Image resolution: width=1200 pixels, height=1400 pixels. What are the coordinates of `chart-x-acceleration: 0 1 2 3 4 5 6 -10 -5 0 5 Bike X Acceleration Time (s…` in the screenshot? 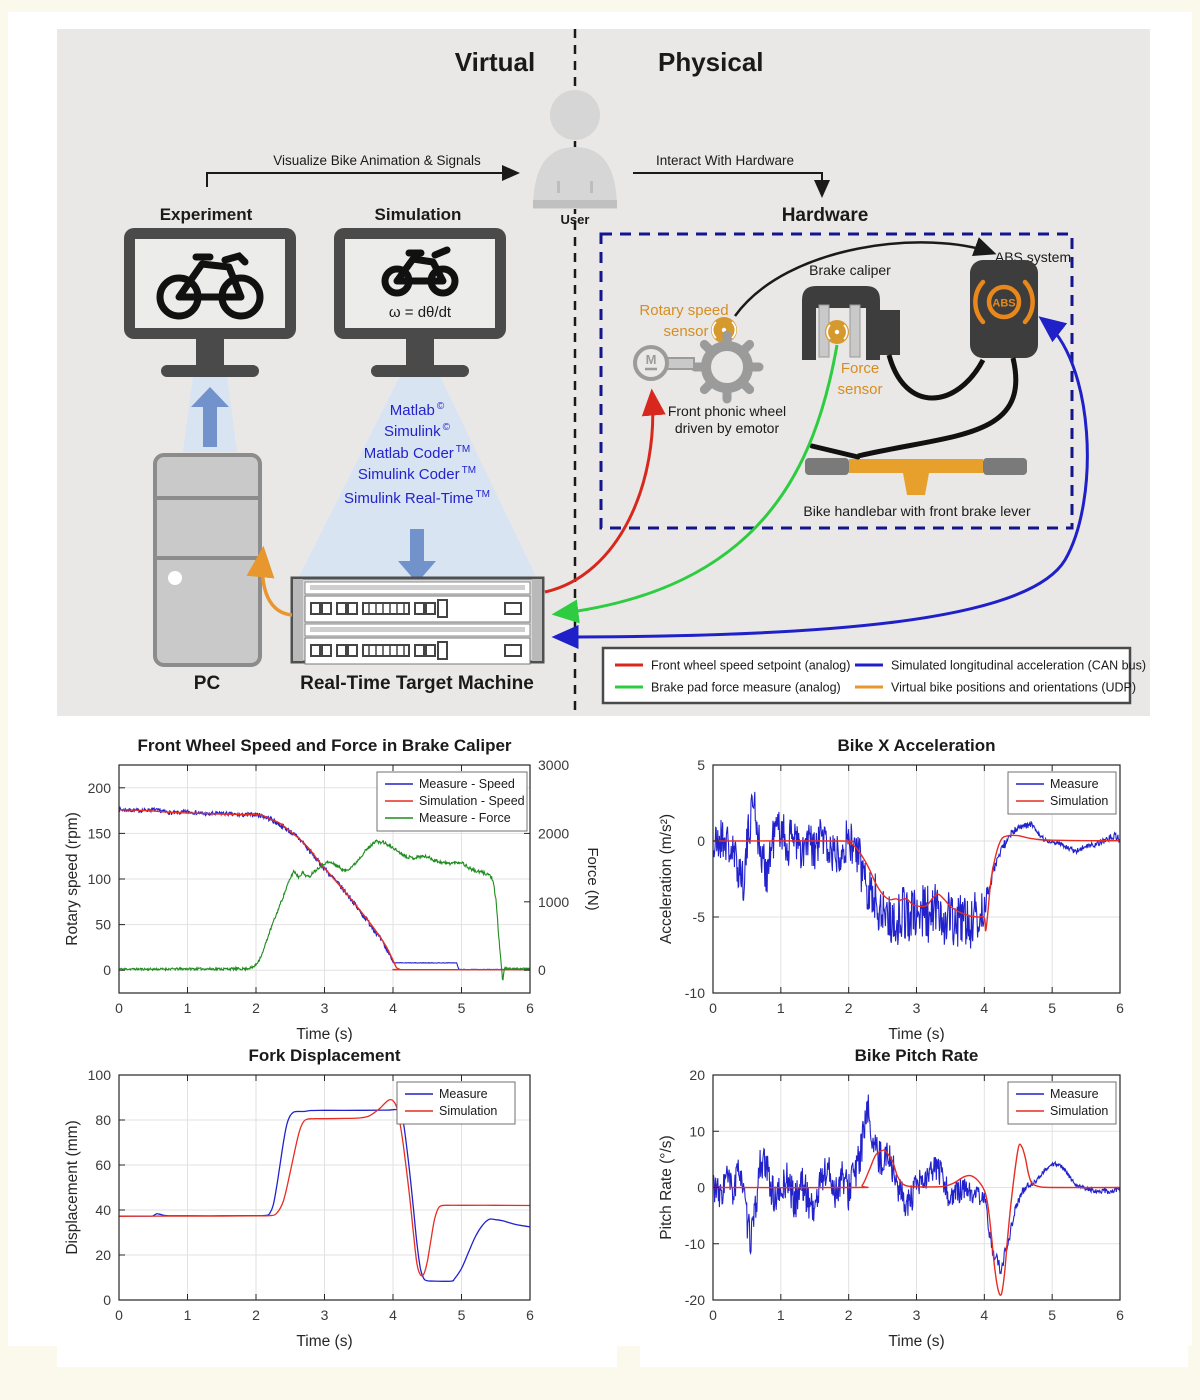 It's located at (914, 890).